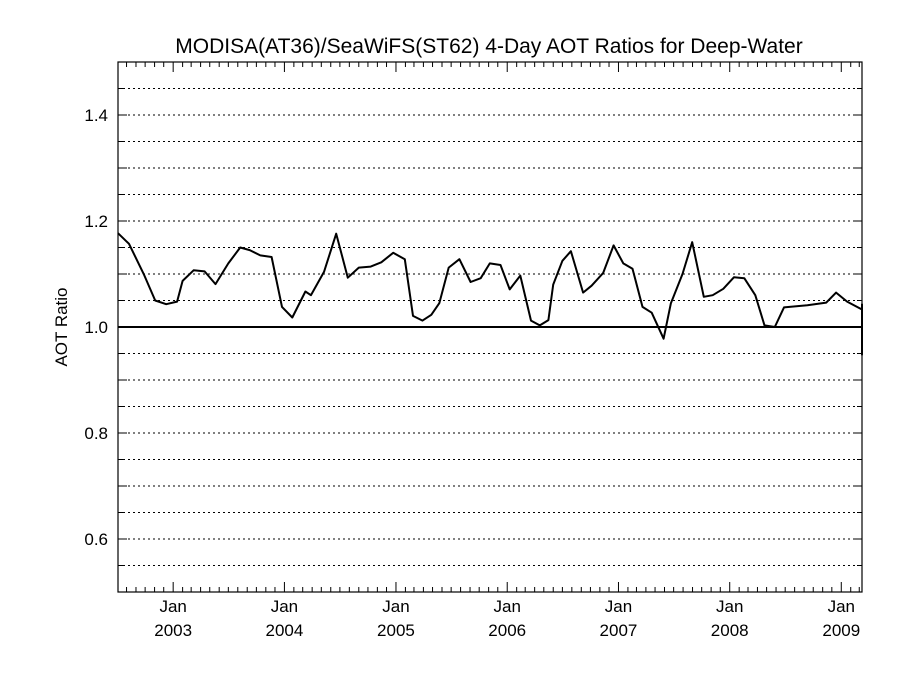  I want to click on x-tick-year-label: 2003, so click(173, 630).